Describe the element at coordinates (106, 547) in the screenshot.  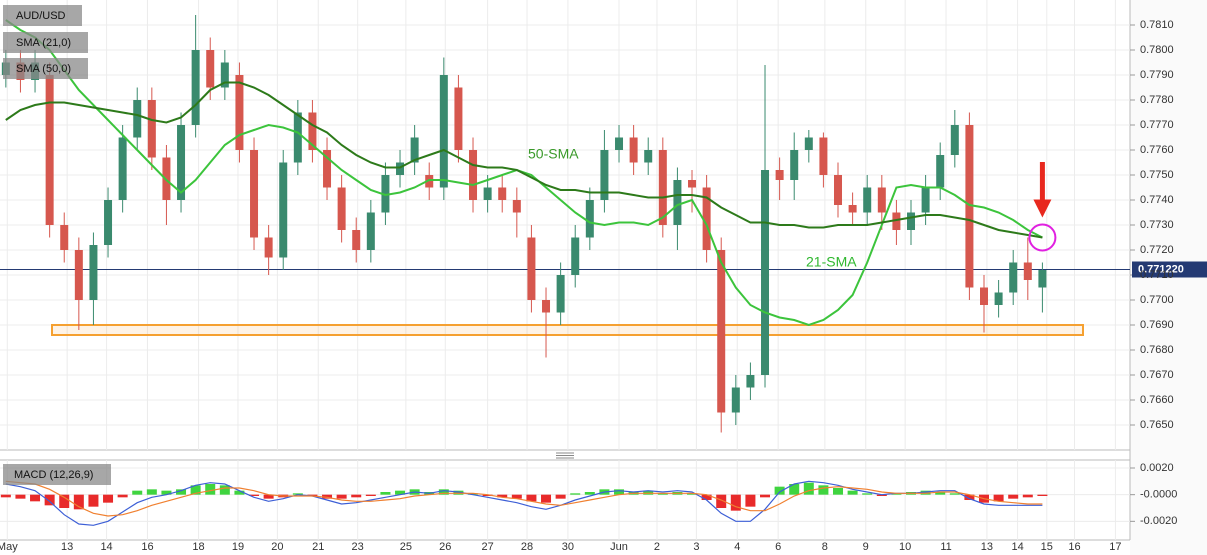
I see `x-tick-label: 14` at that location.